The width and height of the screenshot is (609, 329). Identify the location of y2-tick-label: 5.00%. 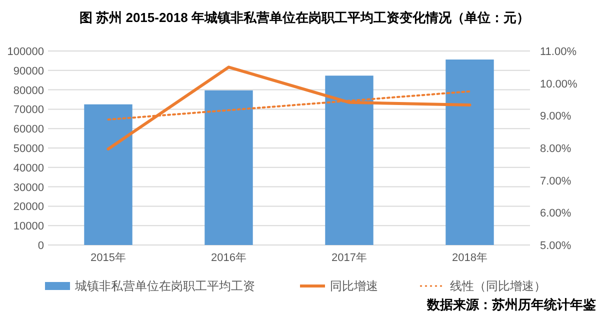
(556, 246).